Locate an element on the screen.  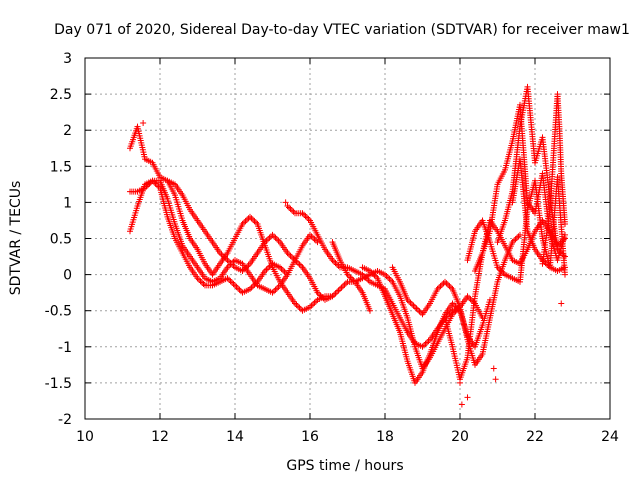
x-tick-label: 18 is located at coordinates (385, 437).